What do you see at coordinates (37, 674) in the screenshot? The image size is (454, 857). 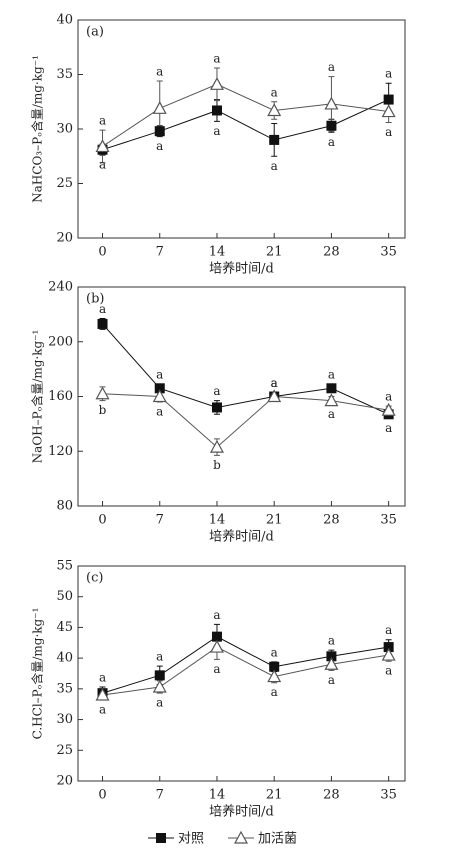 I see `y-axis-label: C.HCl–Pₒ含量/mg·kg⁻¹` at bounding box center [37, 674].